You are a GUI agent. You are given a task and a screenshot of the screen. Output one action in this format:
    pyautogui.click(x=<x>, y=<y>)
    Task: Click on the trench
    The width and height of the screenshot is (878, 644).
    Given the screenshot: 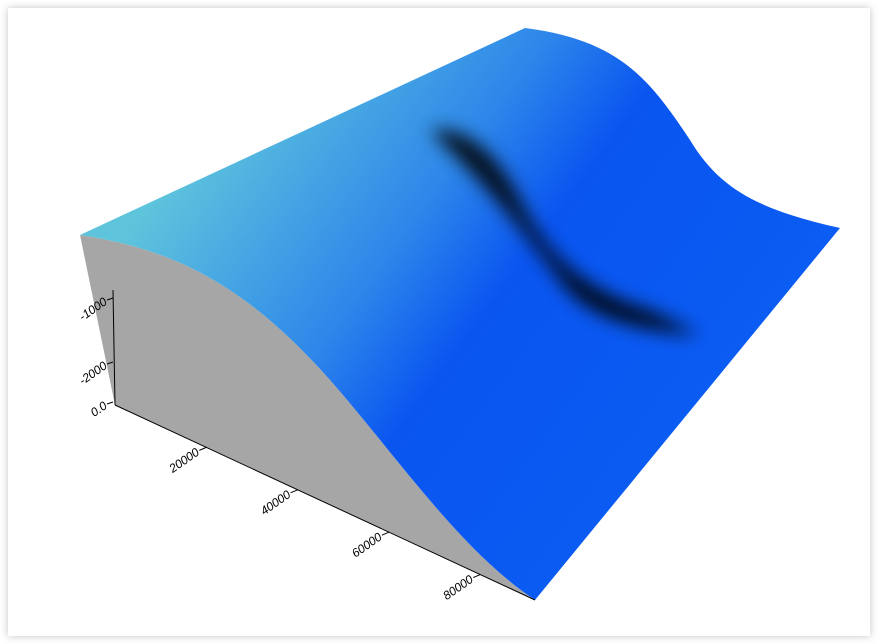 What is the action you would take?
    pyautogui.click(x=565, y=232)
    